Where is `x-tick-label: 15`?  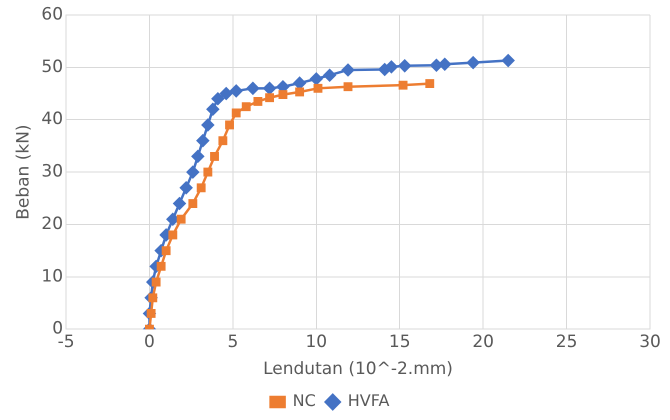 x-tick-label: 15 is located at coordinates (399, 342).